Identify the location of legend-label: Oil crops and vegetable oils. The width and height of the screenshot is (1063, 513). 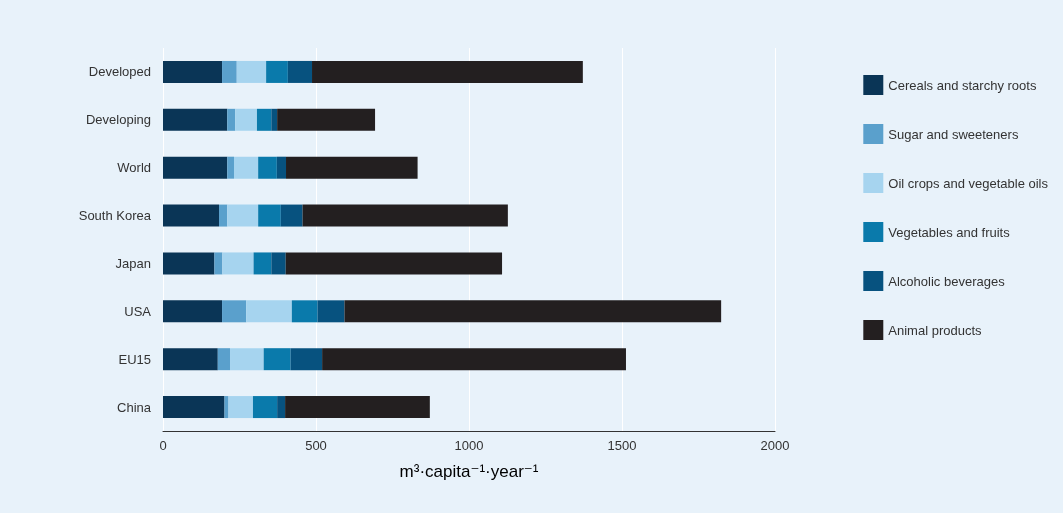
(968, 183).